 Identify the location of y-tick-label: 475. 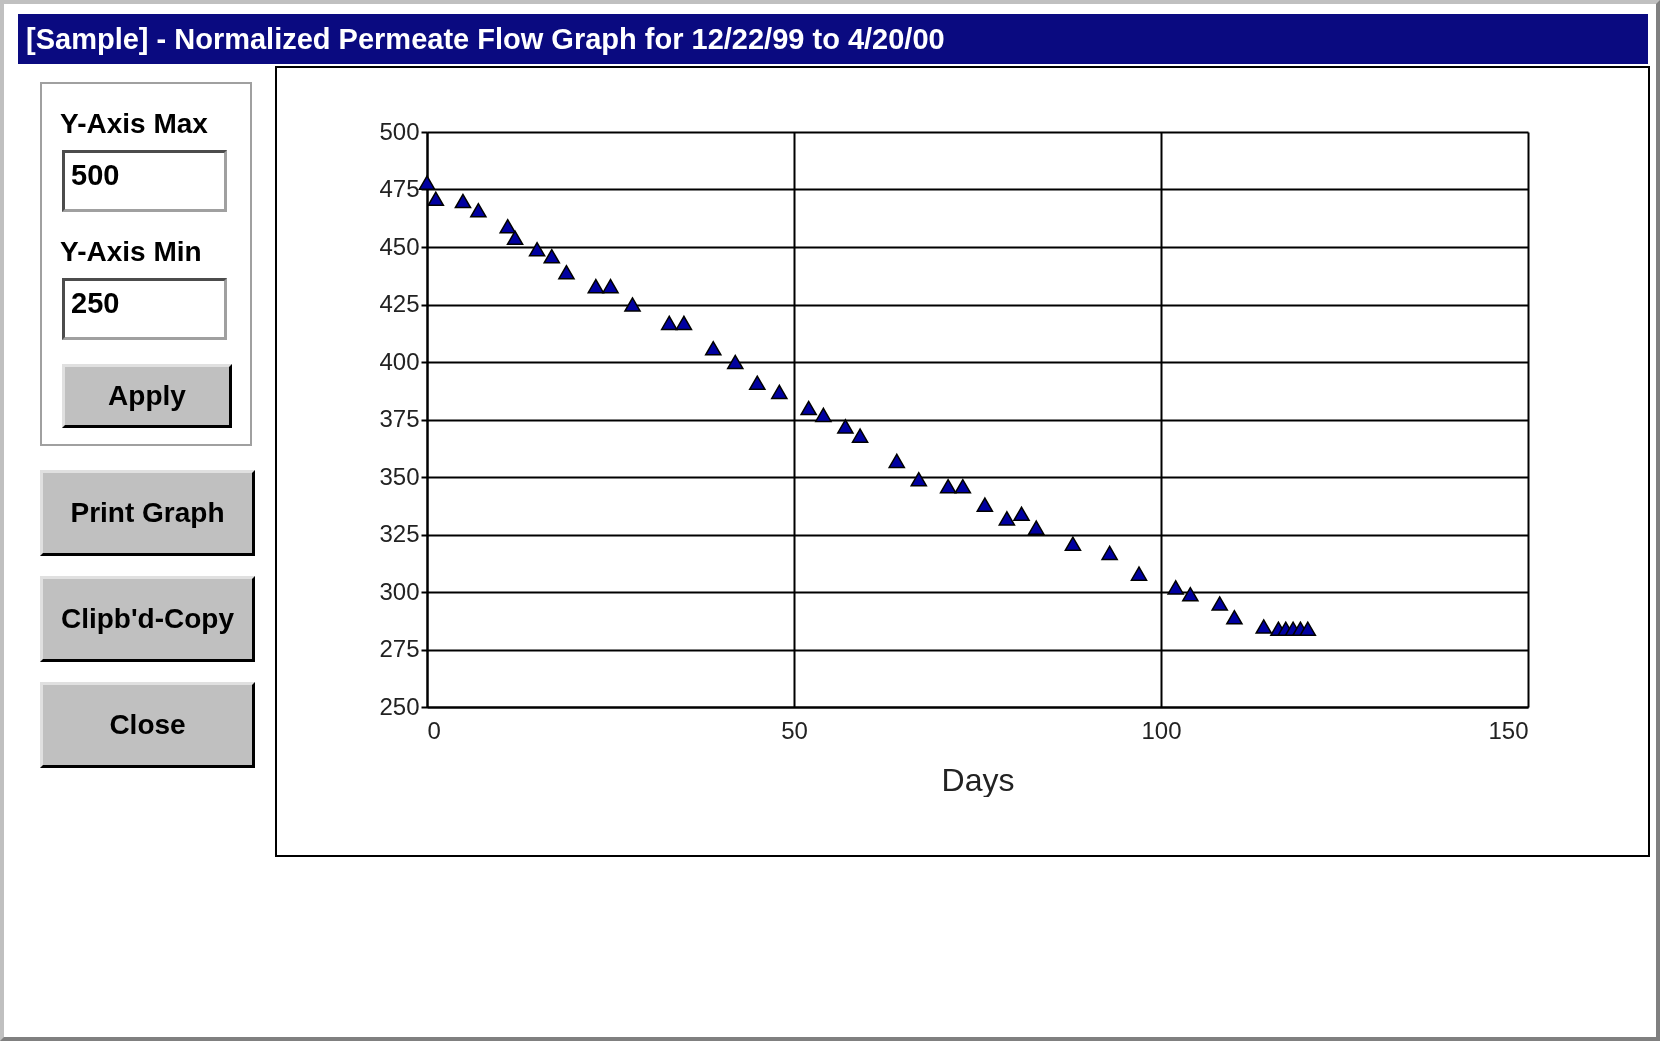
(399, 188).